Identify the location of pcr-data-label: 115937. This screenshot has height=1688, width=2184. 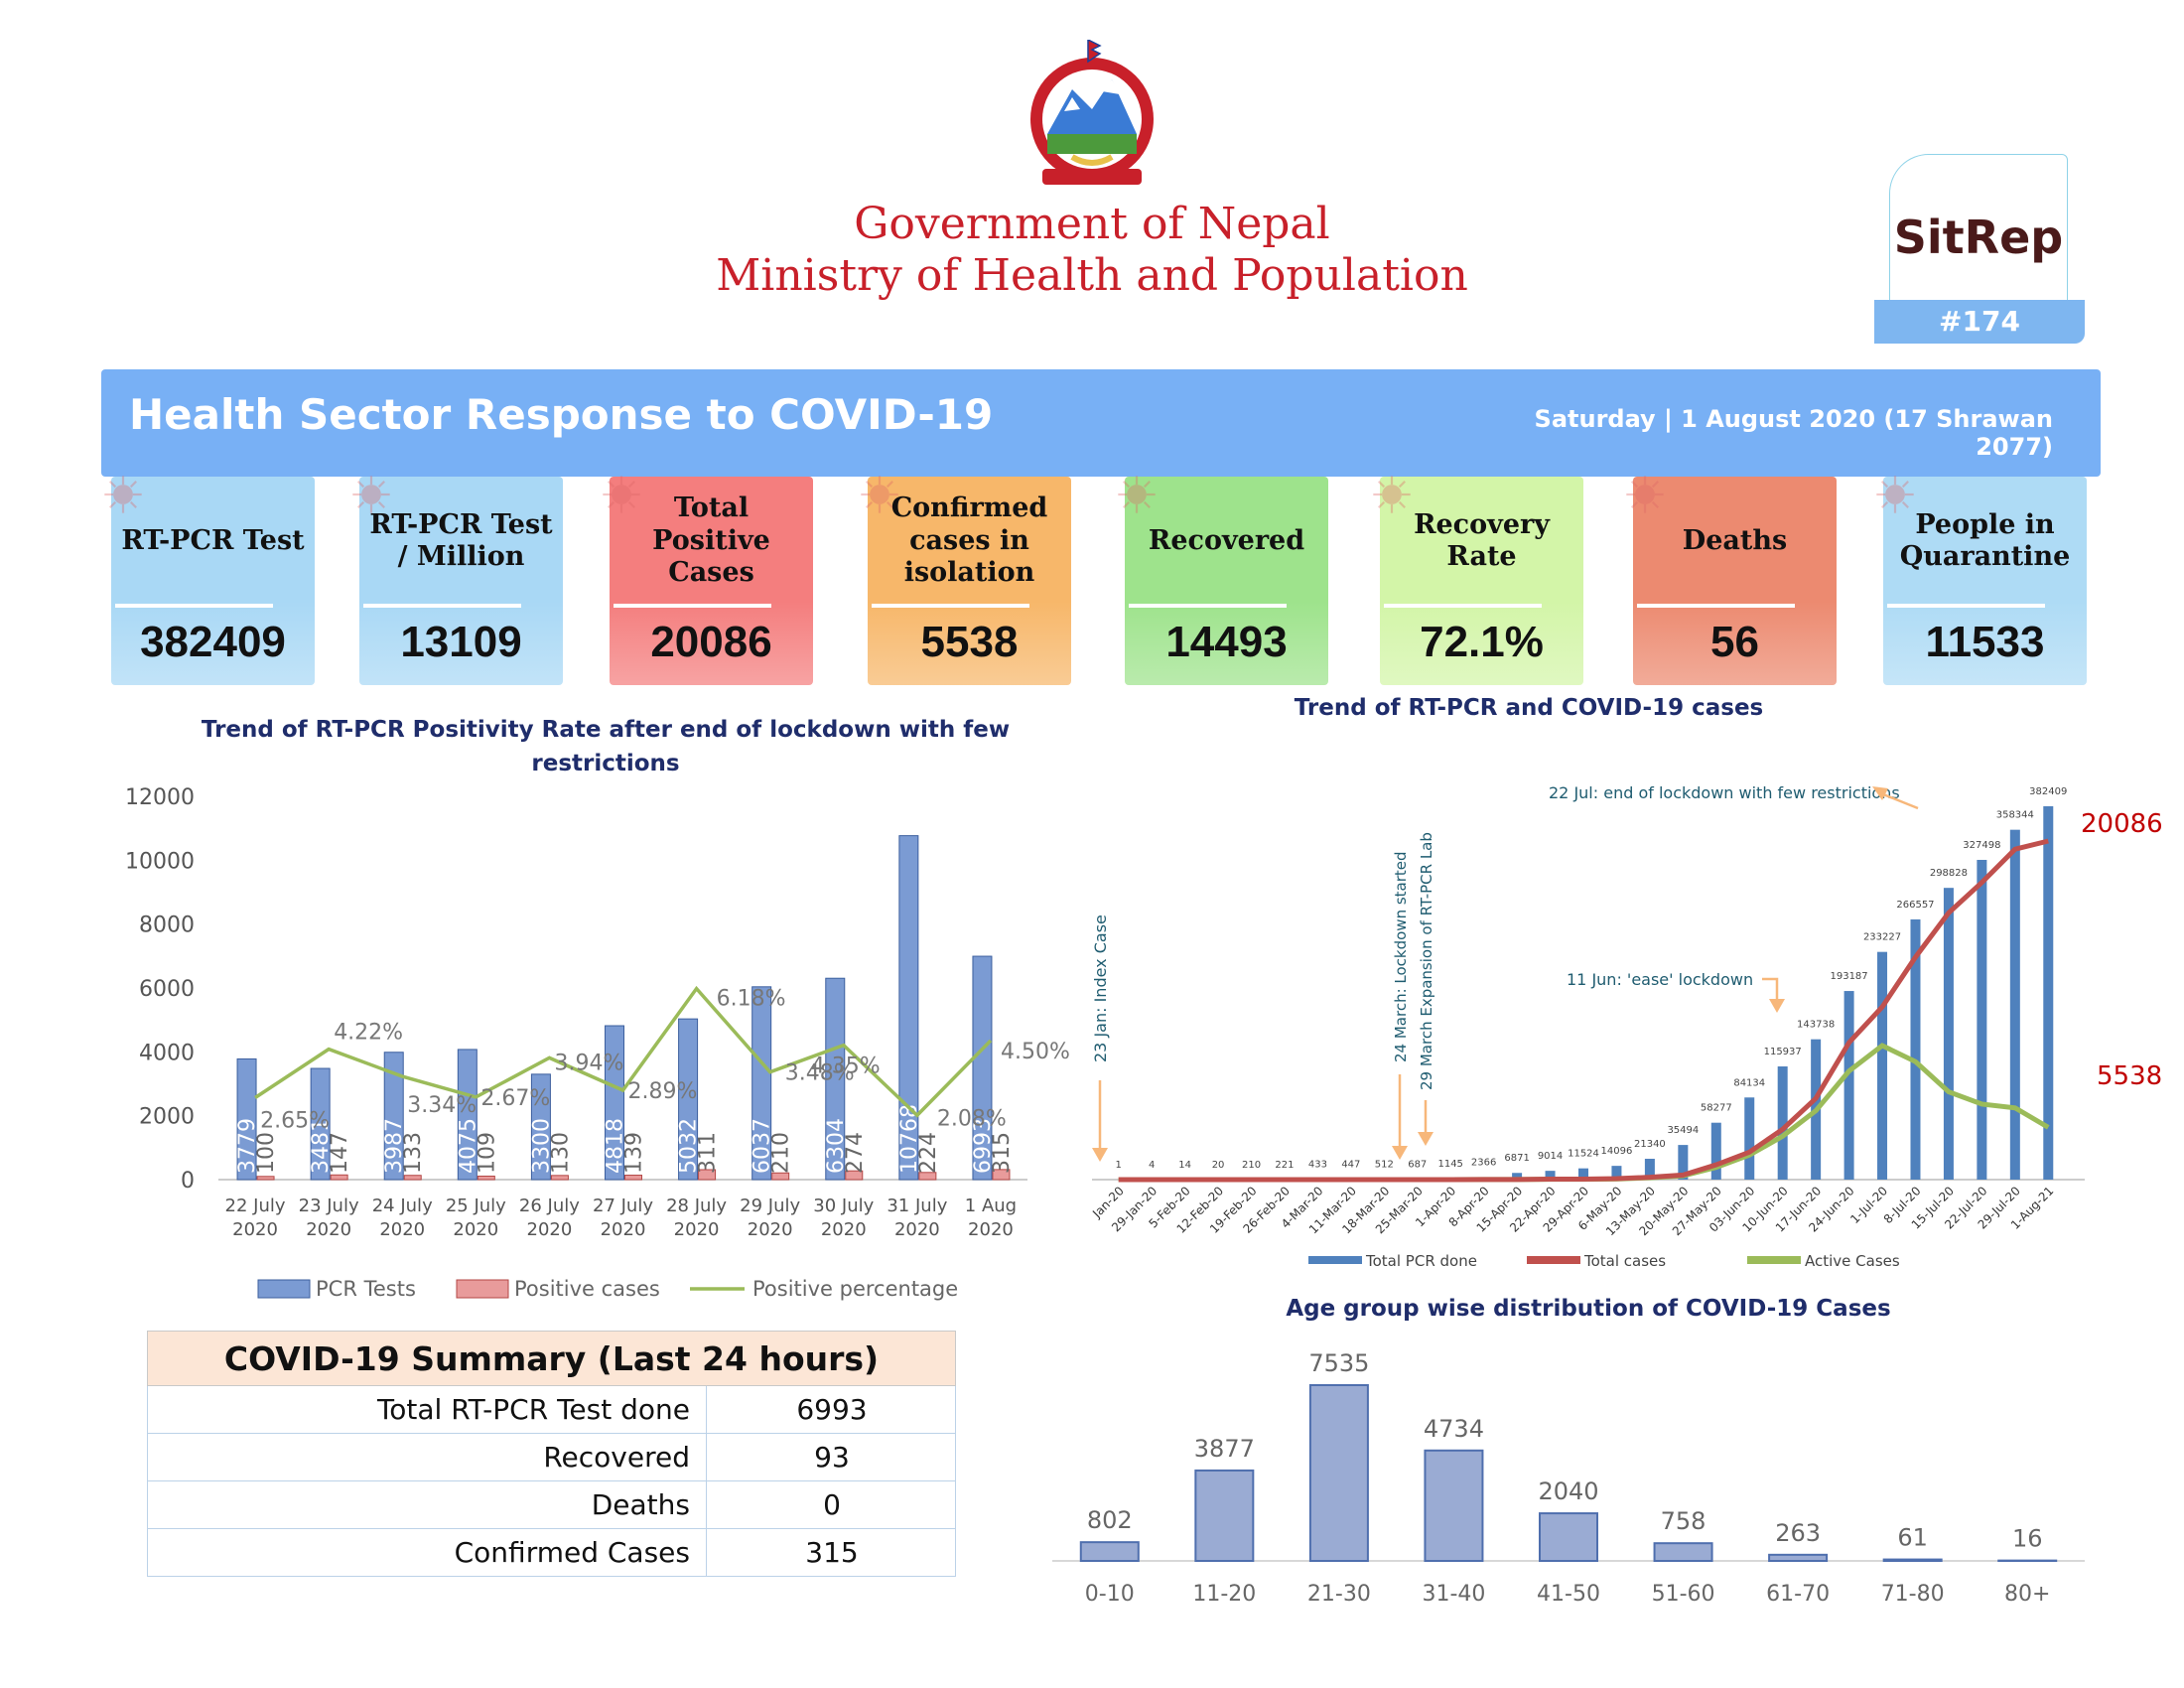
(1783, 1052).